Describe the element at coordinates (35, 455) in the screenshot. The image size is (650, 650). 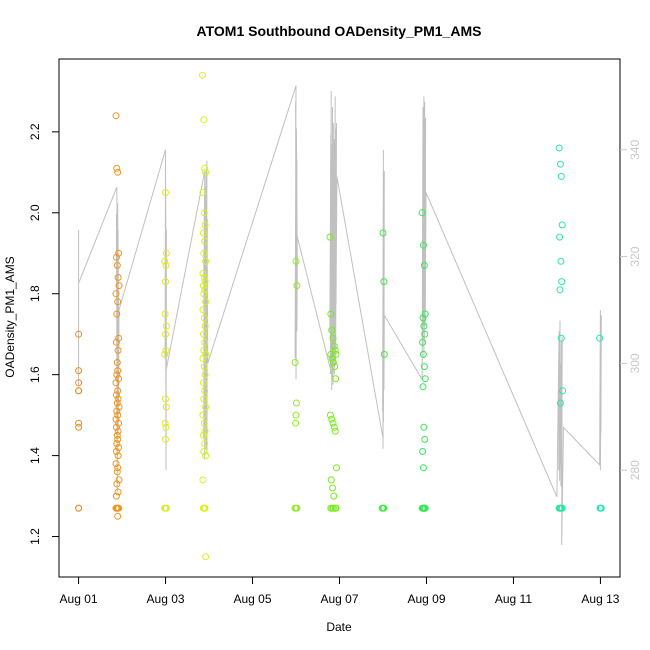
I see `y-tick-label: 1.4` at that location.